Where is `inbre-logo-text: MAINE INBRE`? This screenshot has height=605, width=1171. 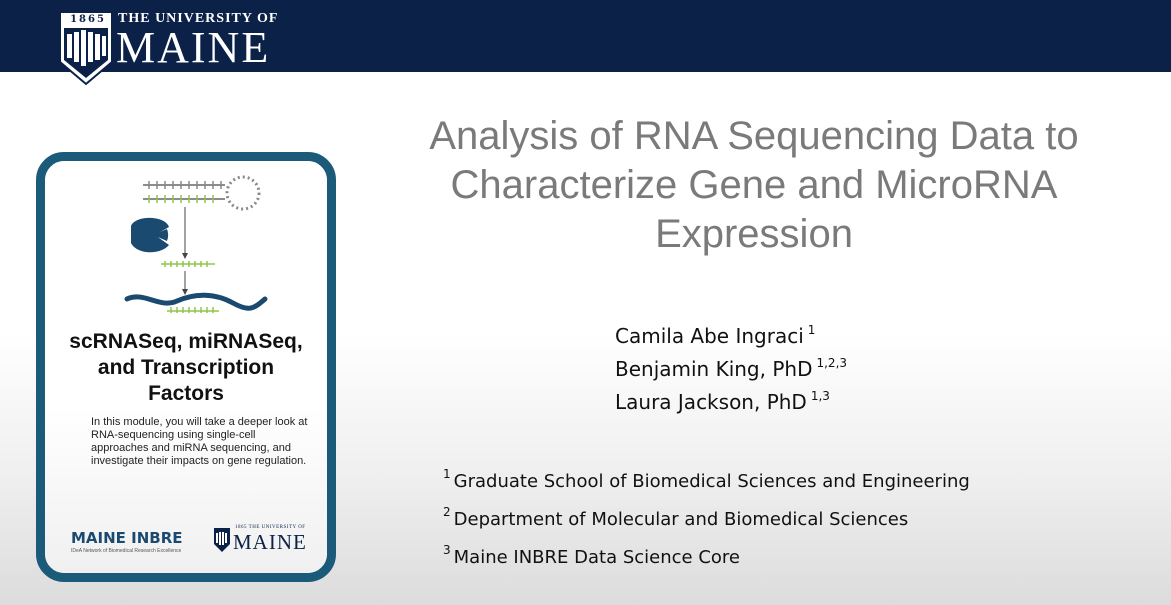 inbre-logo-text: MAINE INBRE is located at coordinates (127, 538).